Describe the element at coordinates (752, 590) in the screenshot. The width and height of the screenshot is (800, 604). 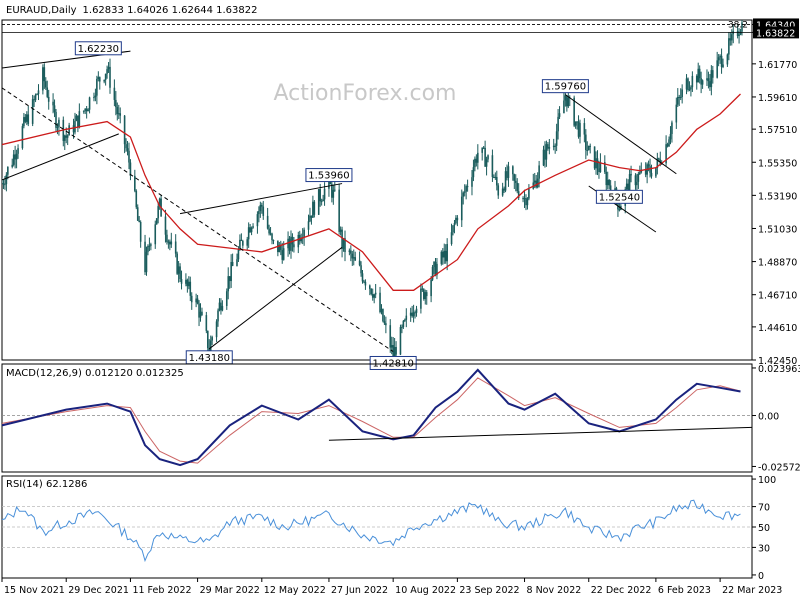
I see `date-axis-label: 22 Mar 2023` at that location.